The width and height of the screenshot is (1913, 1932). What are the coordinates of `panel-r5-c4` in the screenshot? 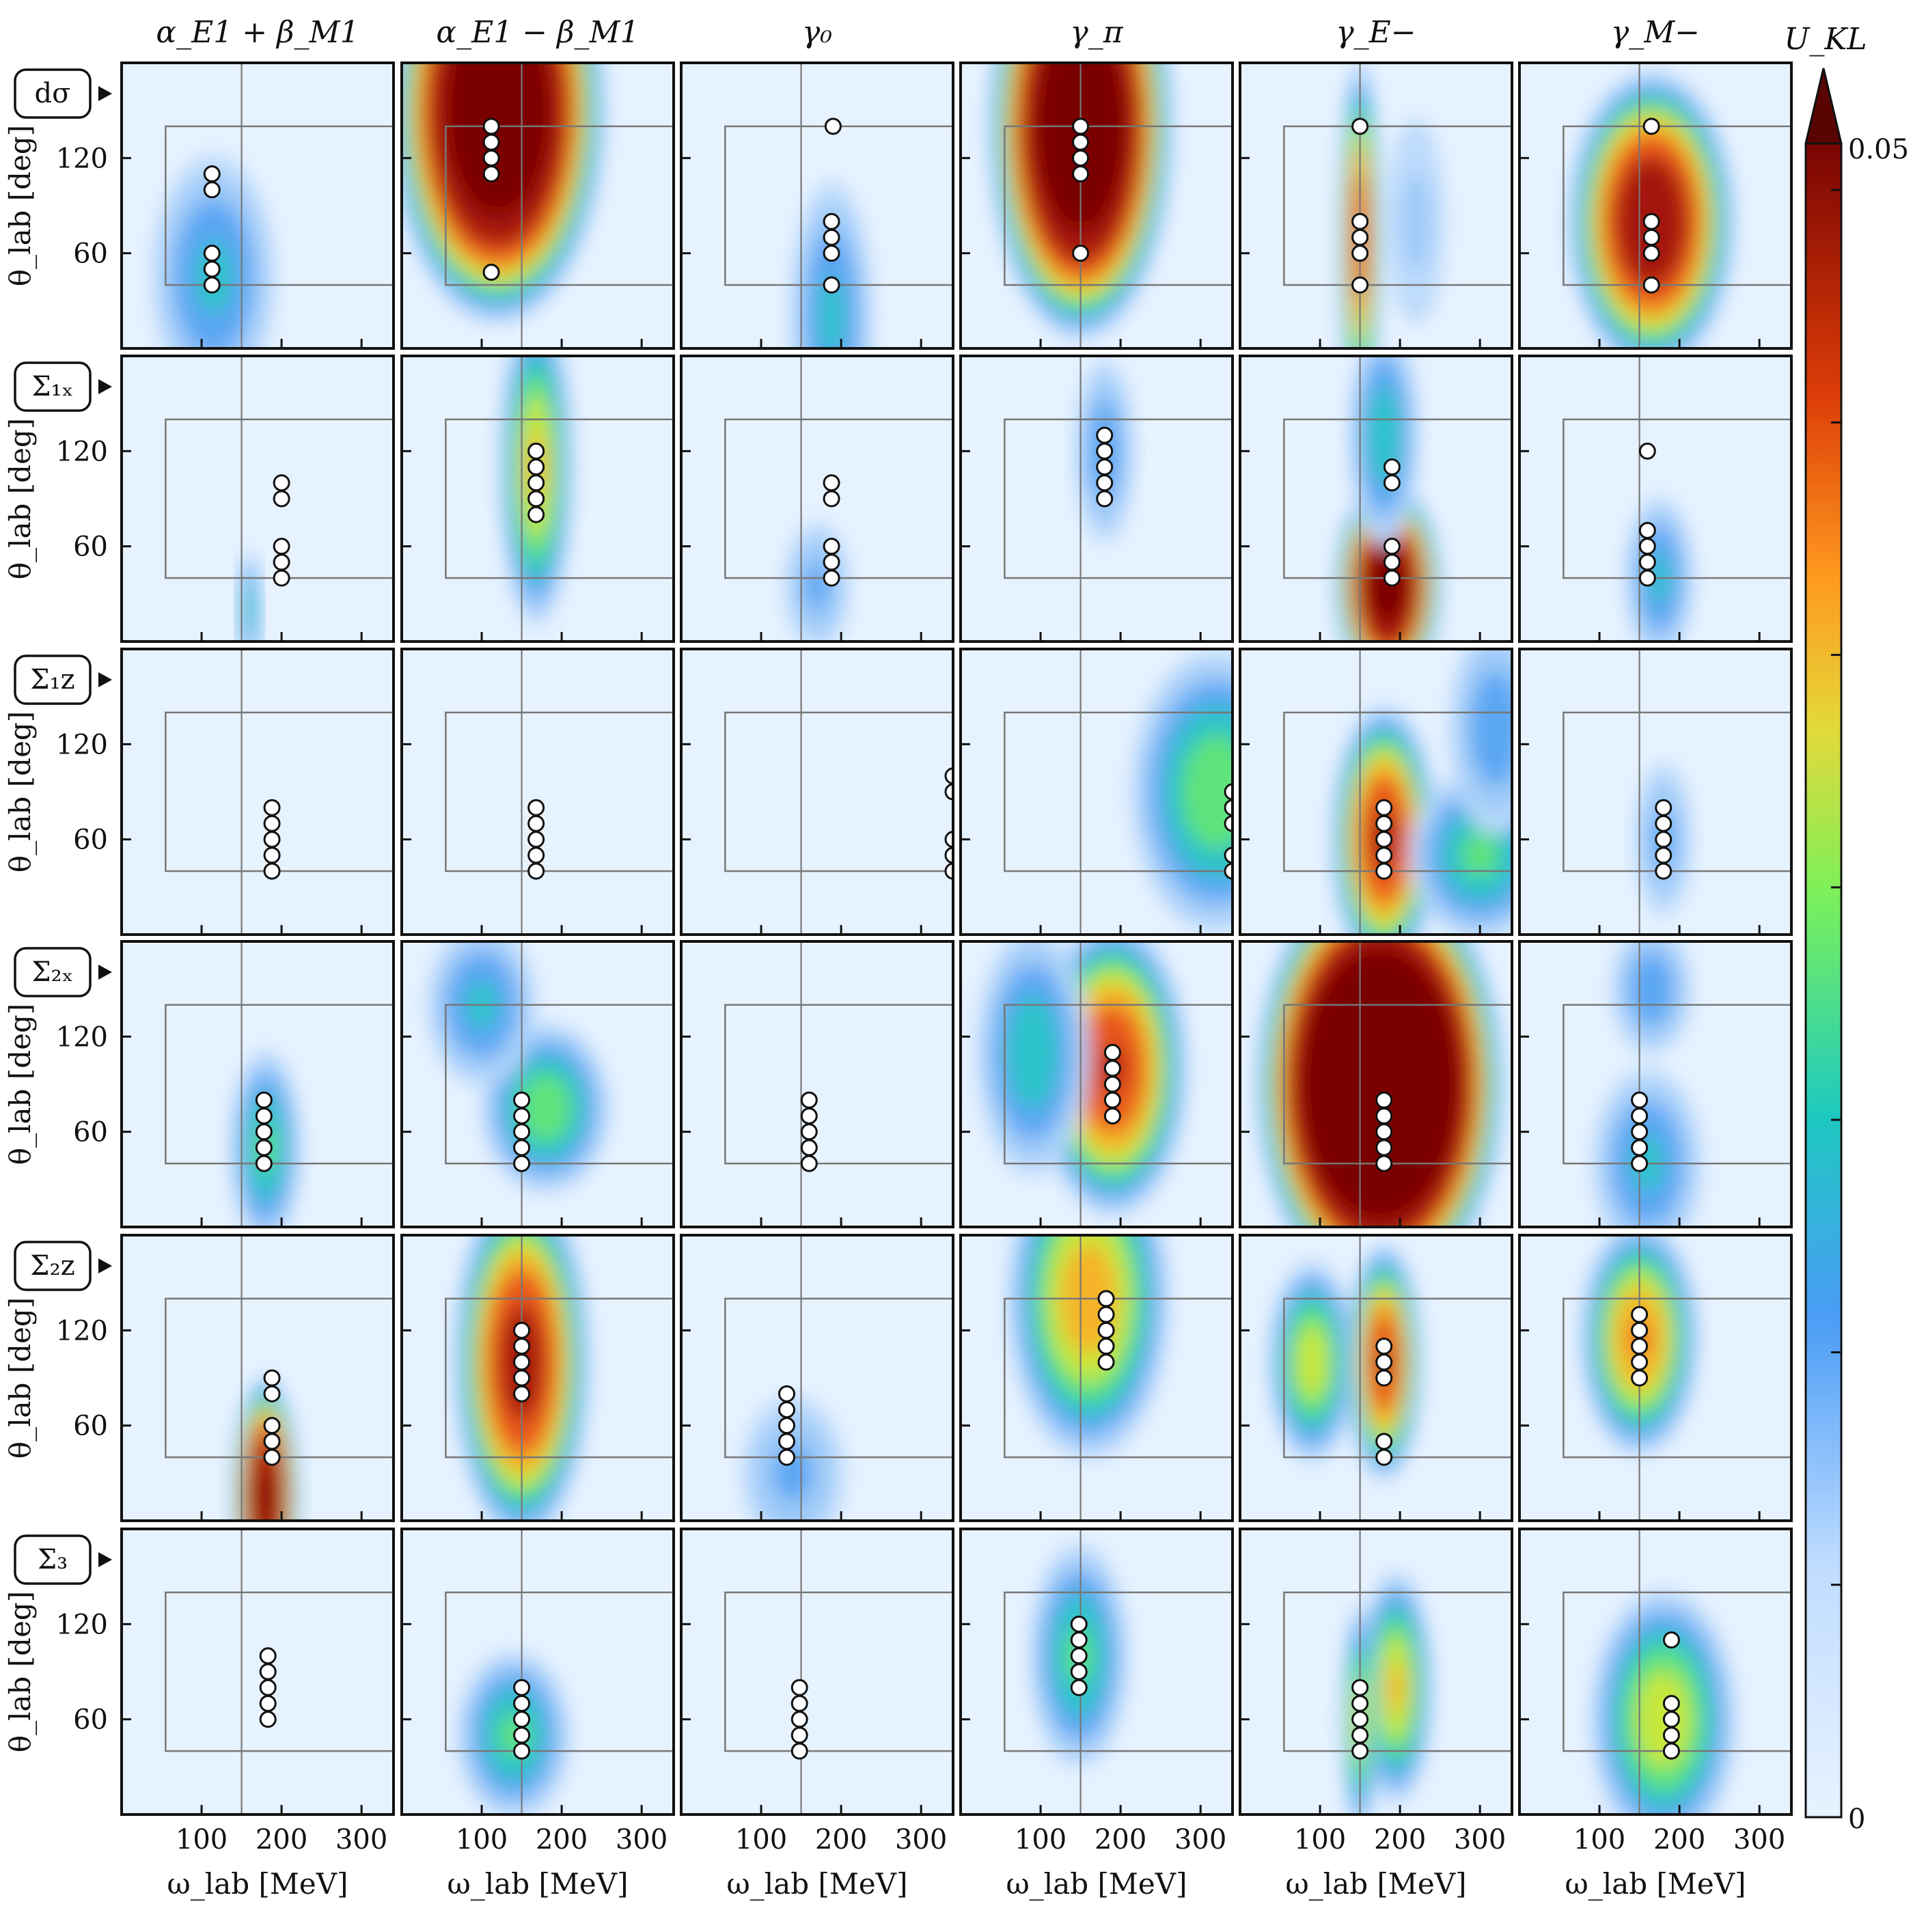 It's located at (1096, 1378).